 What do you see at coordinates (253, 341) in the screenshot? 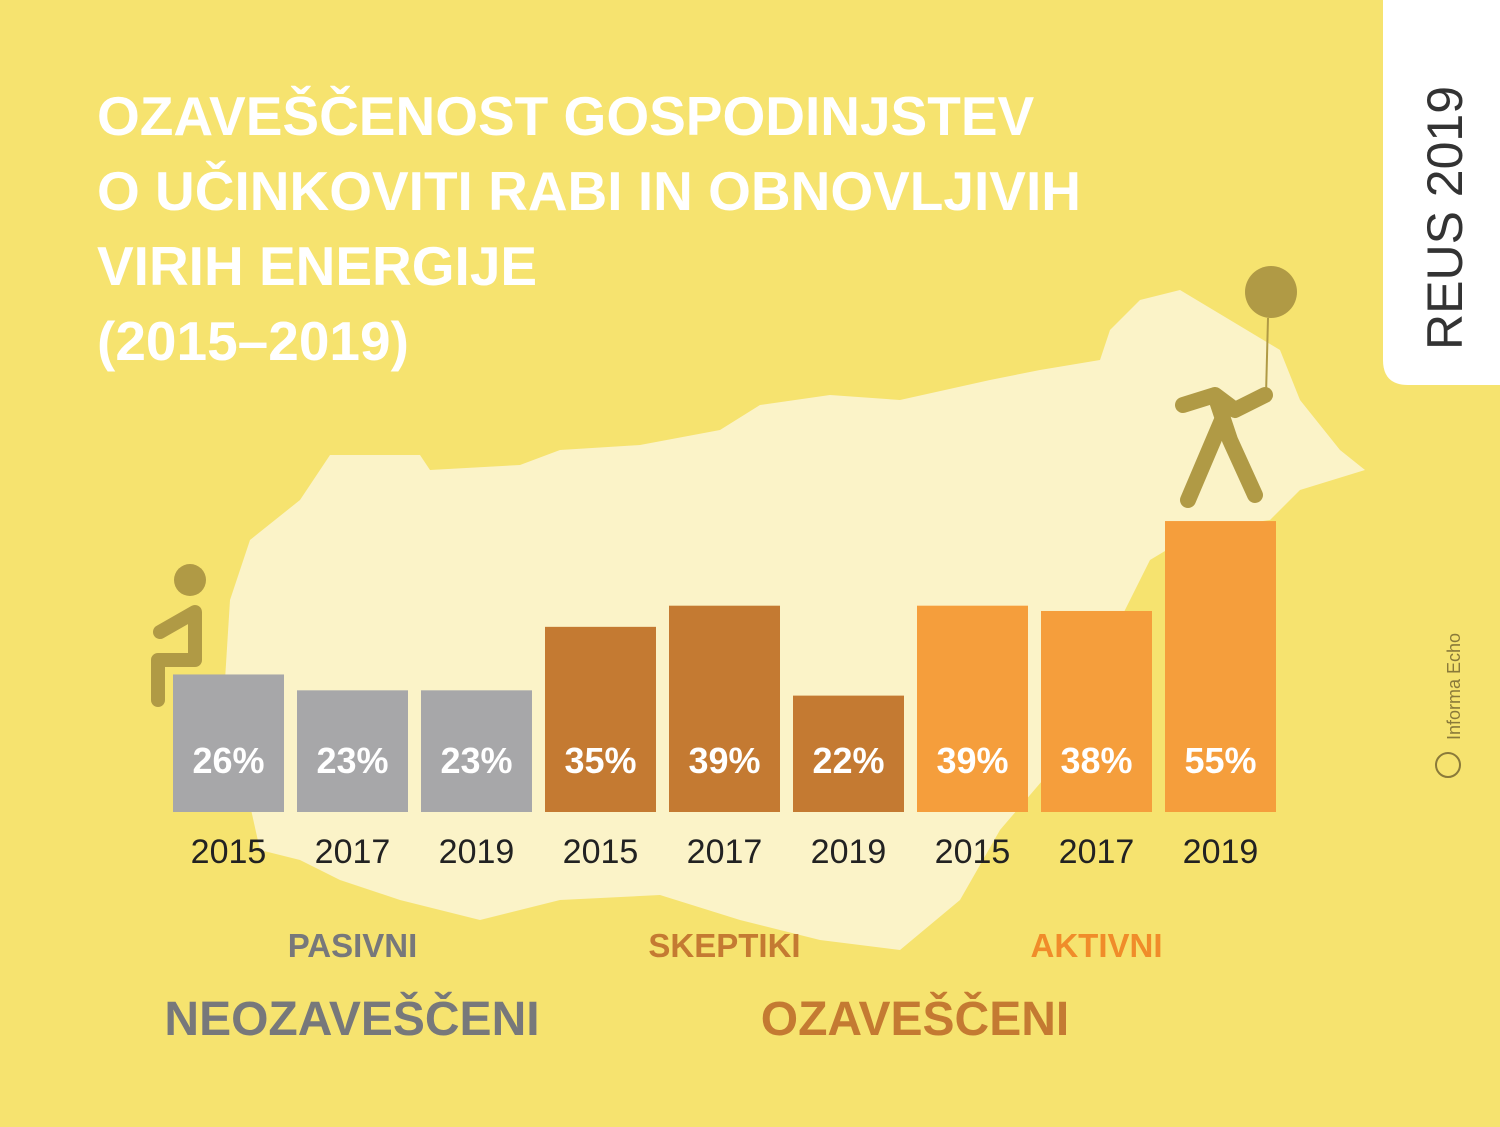
I see `title-line: (2015–2019)` at bounding box center [253, 341].